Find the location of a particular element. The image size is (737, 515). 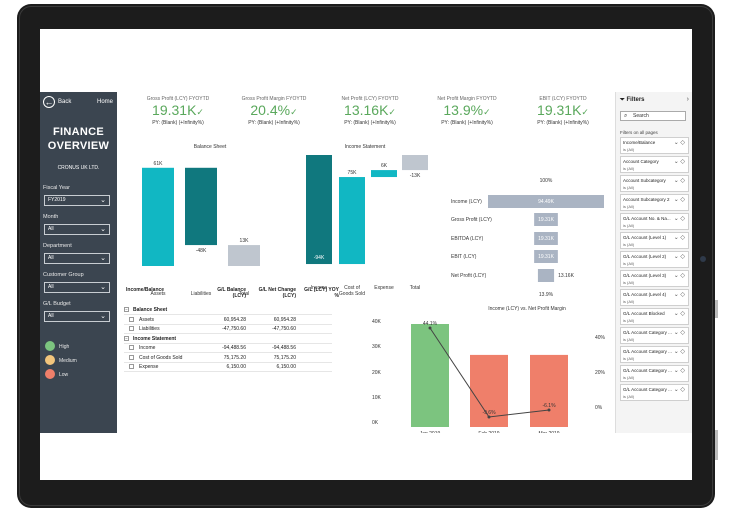

table-row: − Income Statement is located at coordinates (228, 339).